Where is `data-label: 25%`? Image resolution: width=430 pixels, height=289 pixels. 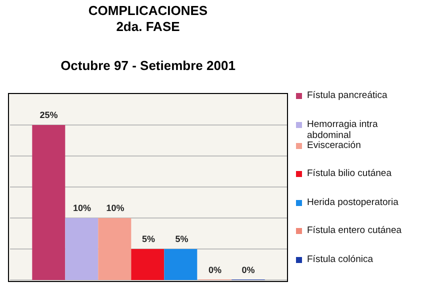 data-label: 25% is located at coordinates (49, 115).